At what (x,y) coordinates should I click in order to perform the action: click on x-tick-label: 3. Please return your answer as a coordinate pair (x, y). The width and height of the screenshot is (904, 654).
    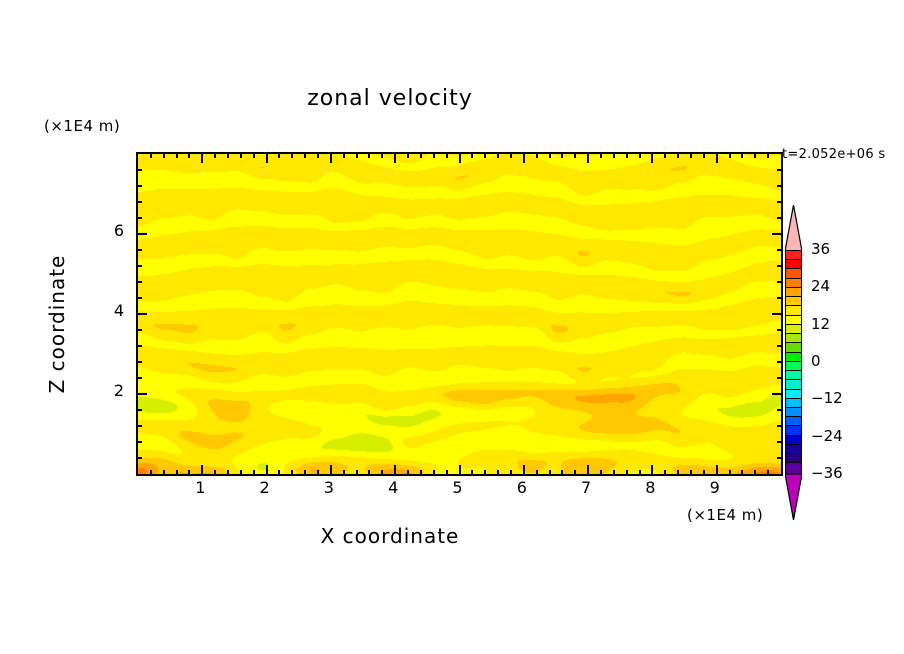
    Looking at the image, I should click on (328, 487).